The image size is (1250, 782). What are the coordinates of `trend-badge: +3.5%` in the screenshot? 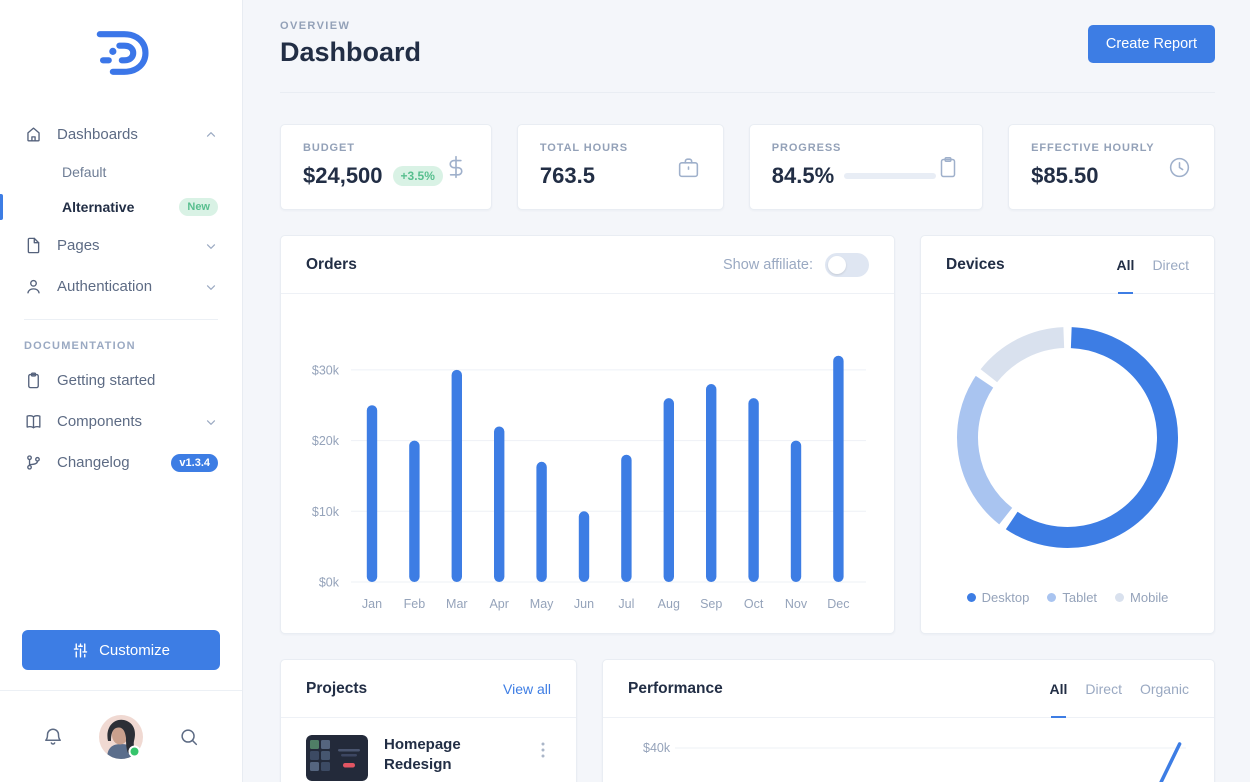 It's located at (417, 176).